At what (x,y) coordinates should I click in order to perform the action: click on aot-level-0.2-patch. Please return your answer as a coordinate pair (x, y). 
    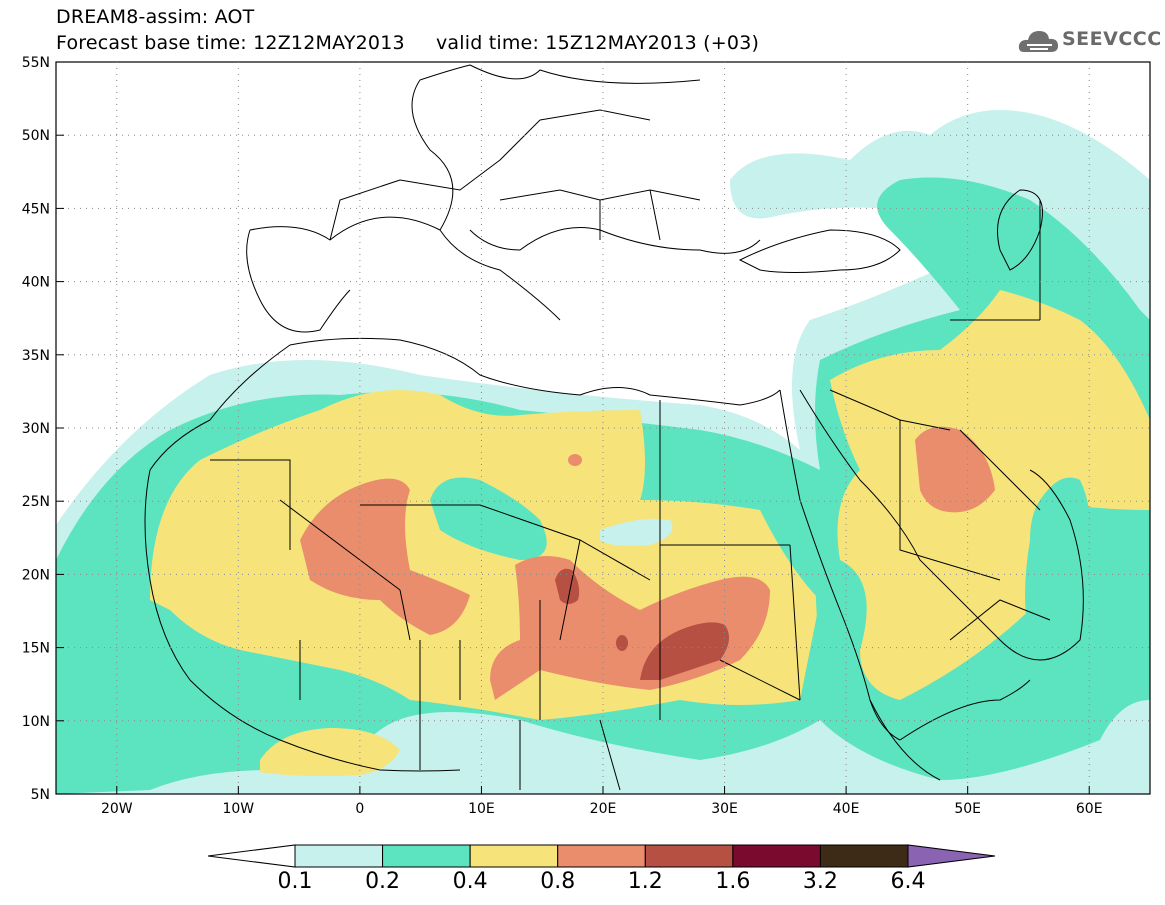
    Looking at the image, I should click on (488, 518).